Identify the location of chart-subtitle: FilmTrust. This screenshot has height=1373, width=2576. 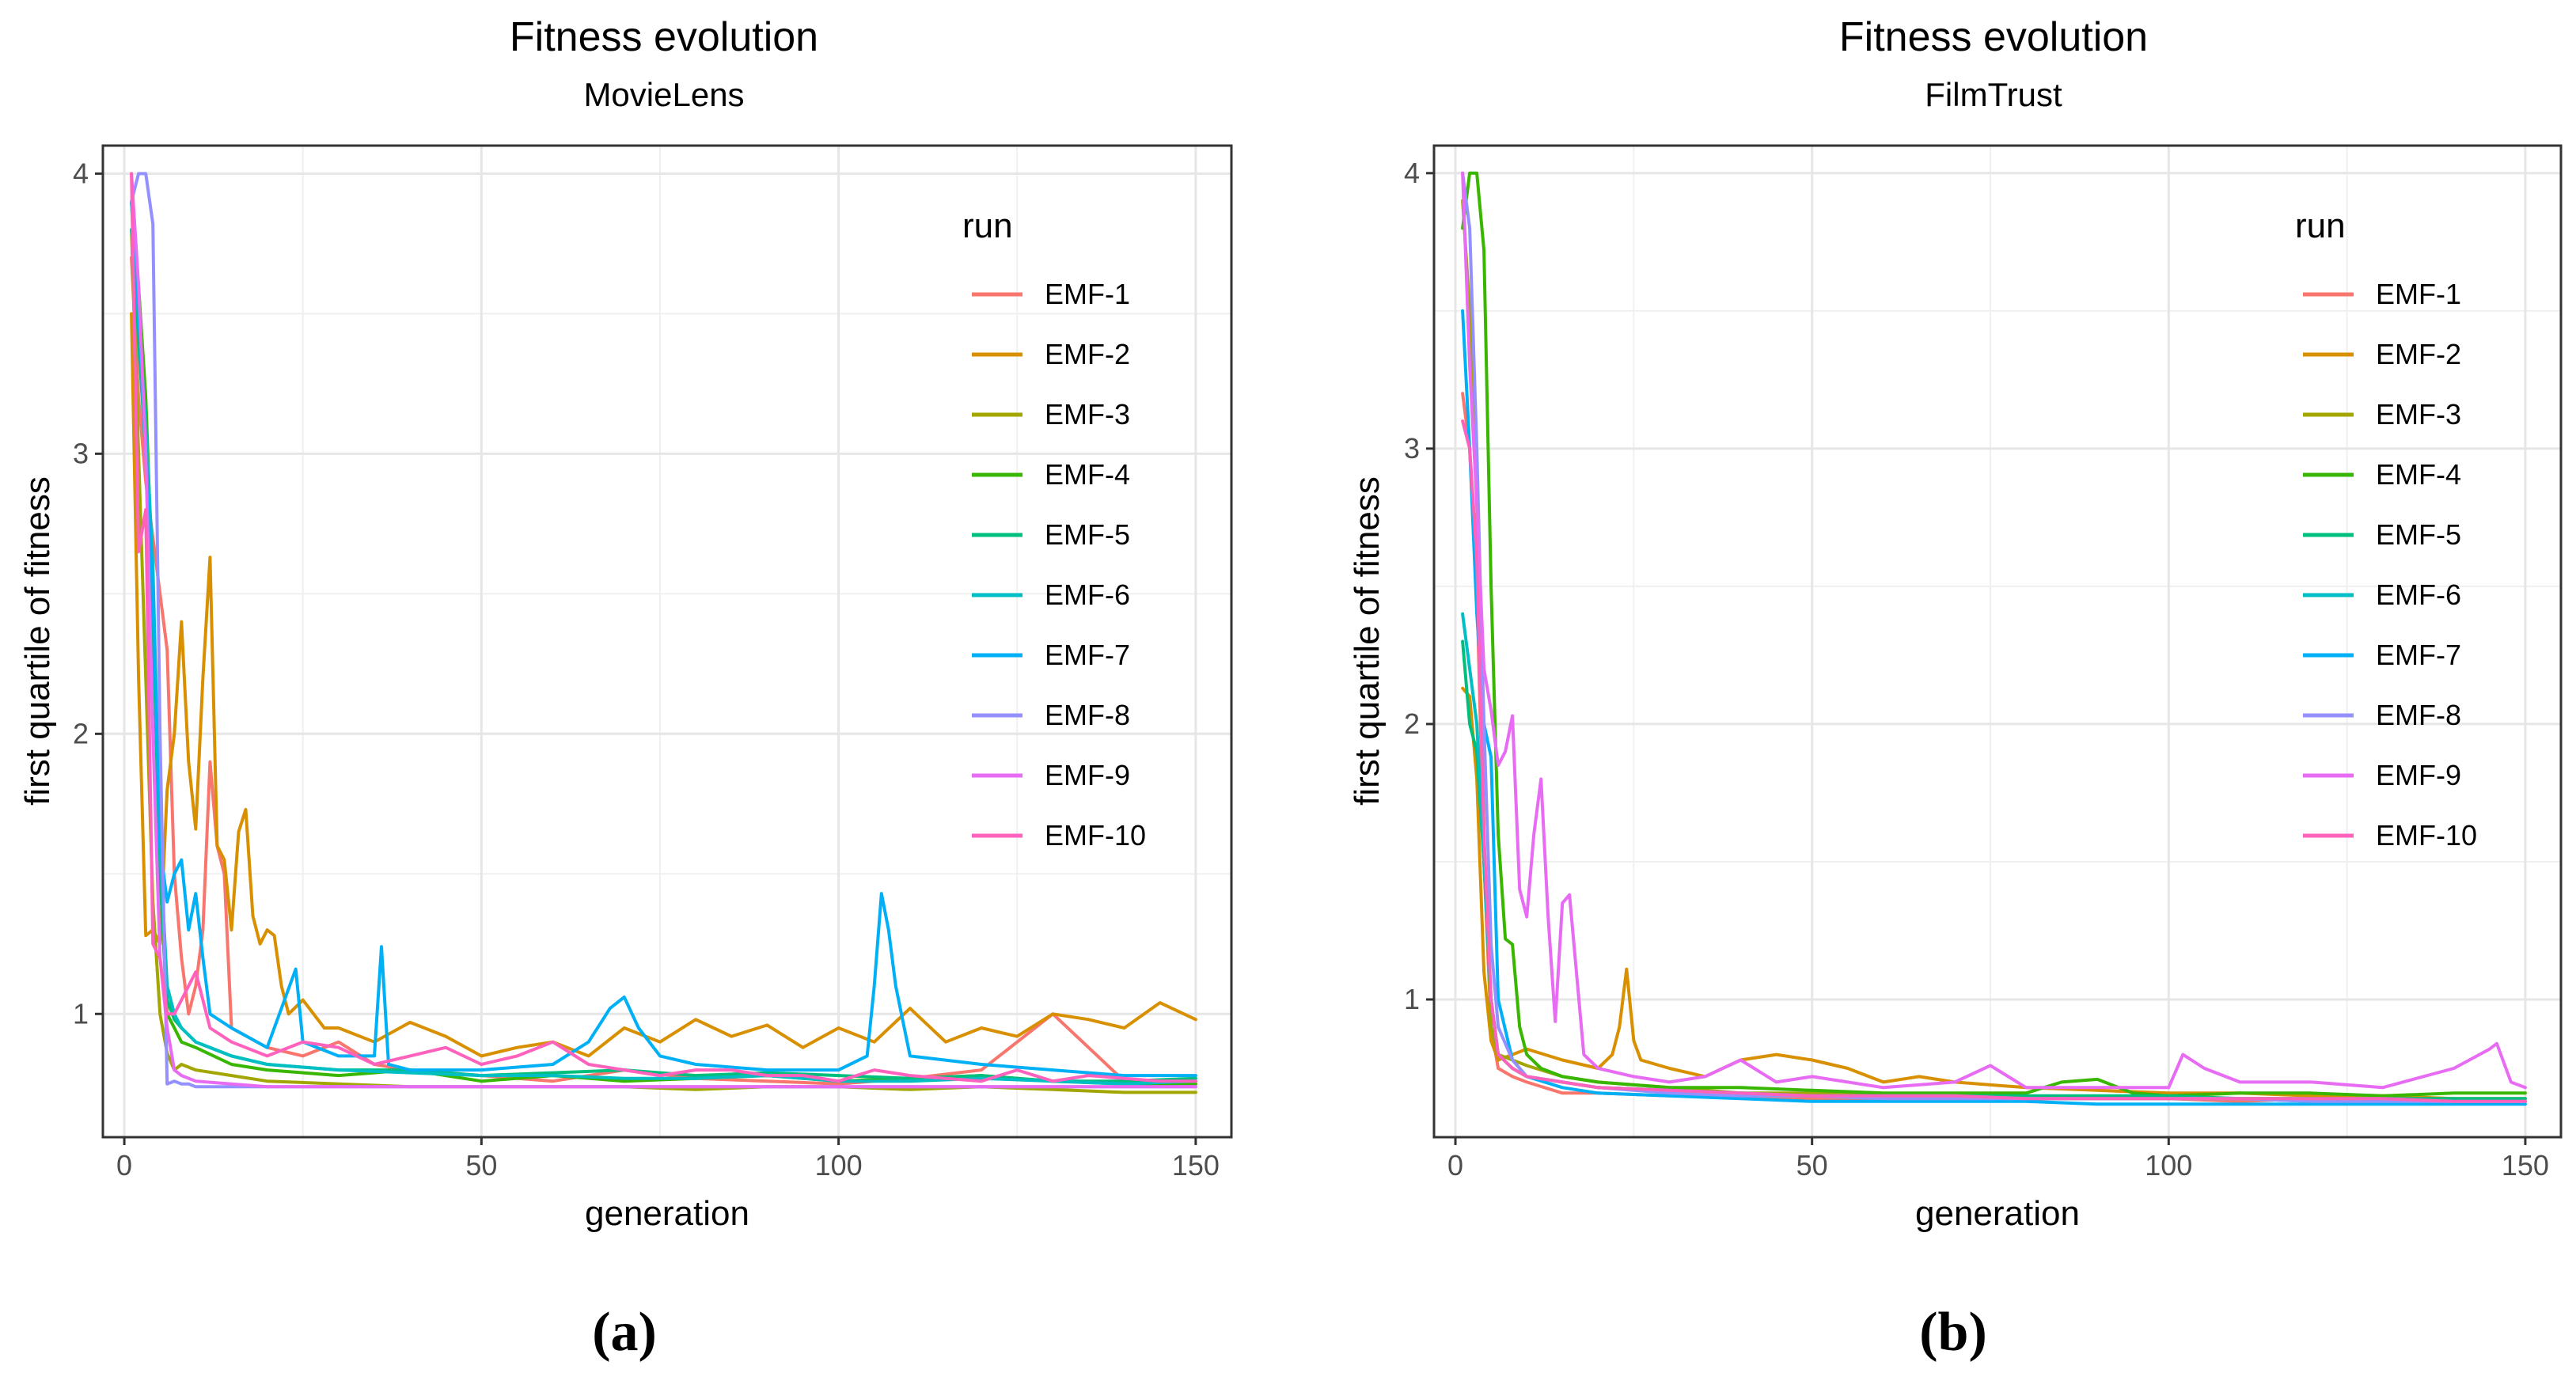
(1993, 94).